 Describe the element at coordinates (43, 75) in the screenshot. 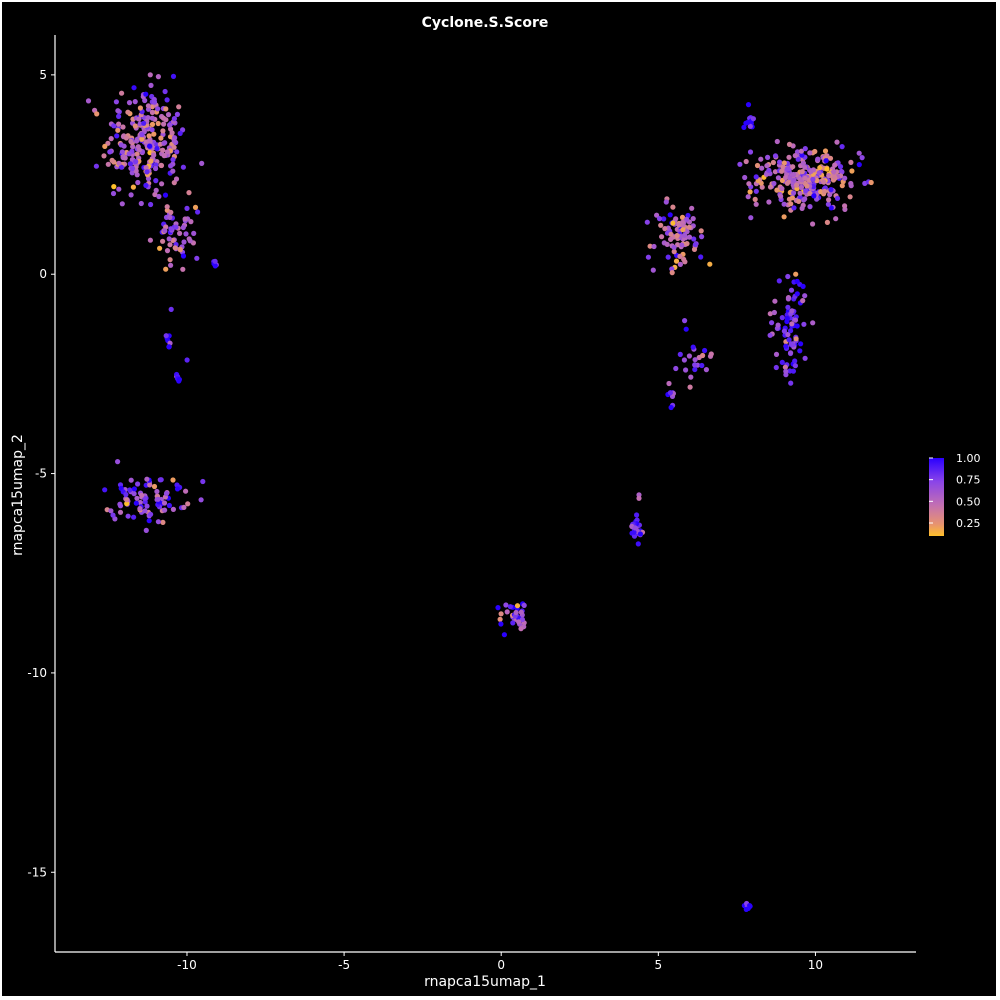

I see `y-tick-label: 5` at that location.